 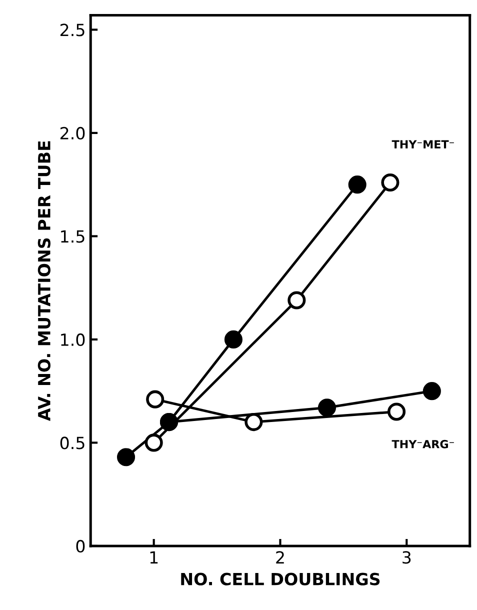 I want to click on y-tick-label: 1.0, so click(x=73, y=339).